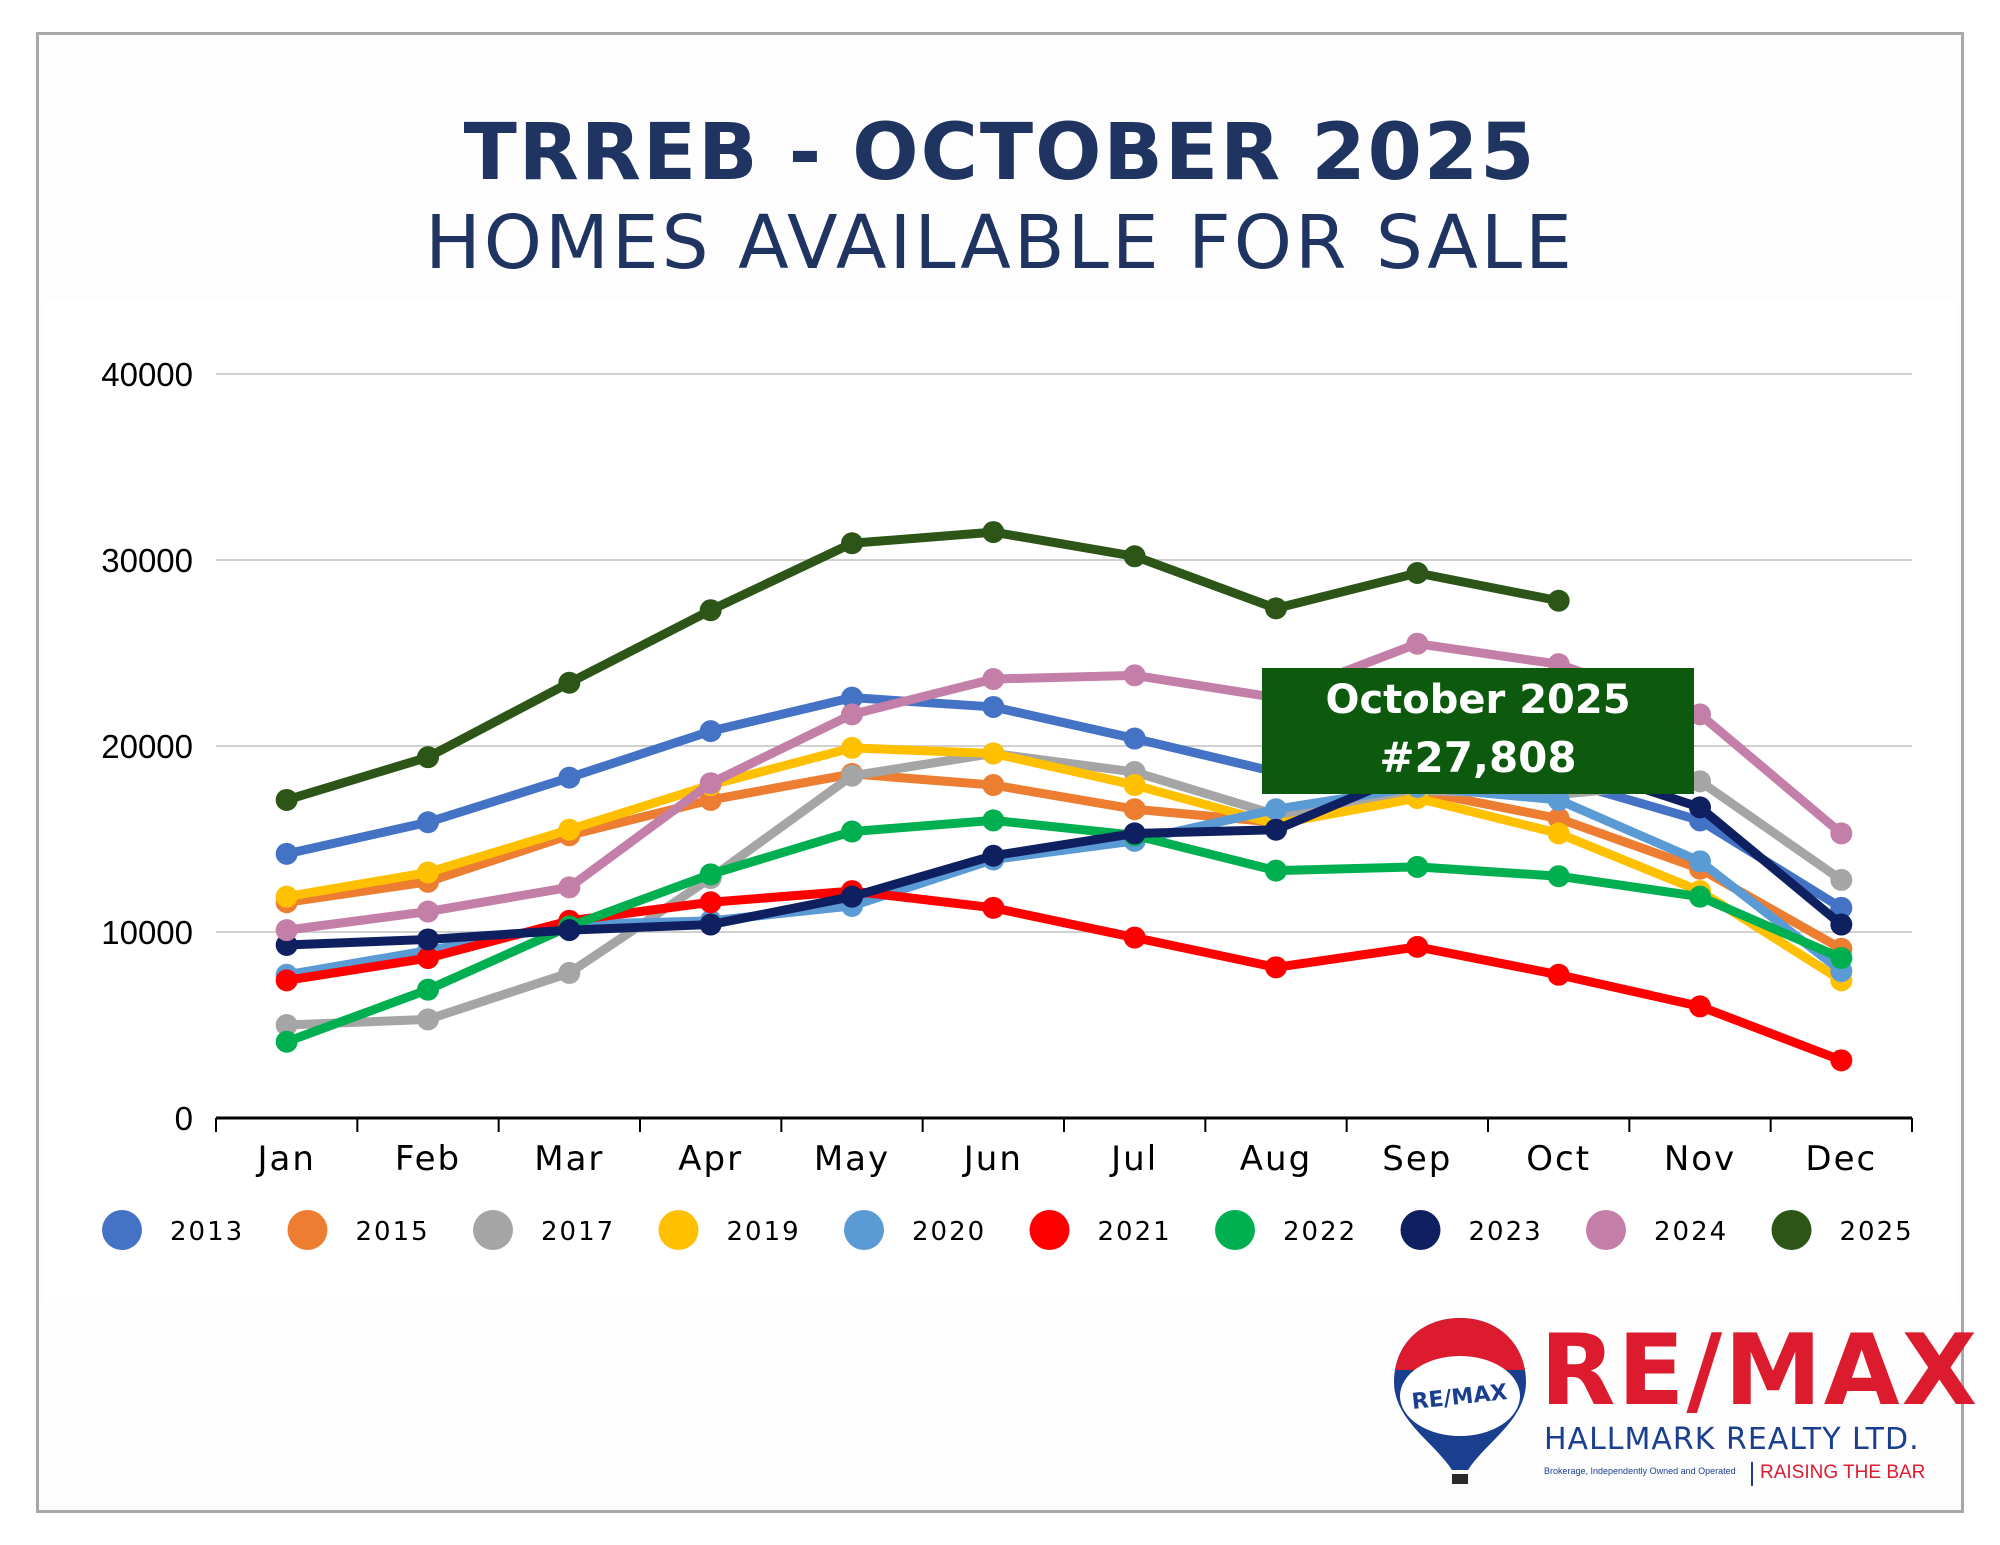 Image resolution: width=2000 pixels, height=1545 pixels. I want to click on legend-label: 2019, so click(764, 1232).